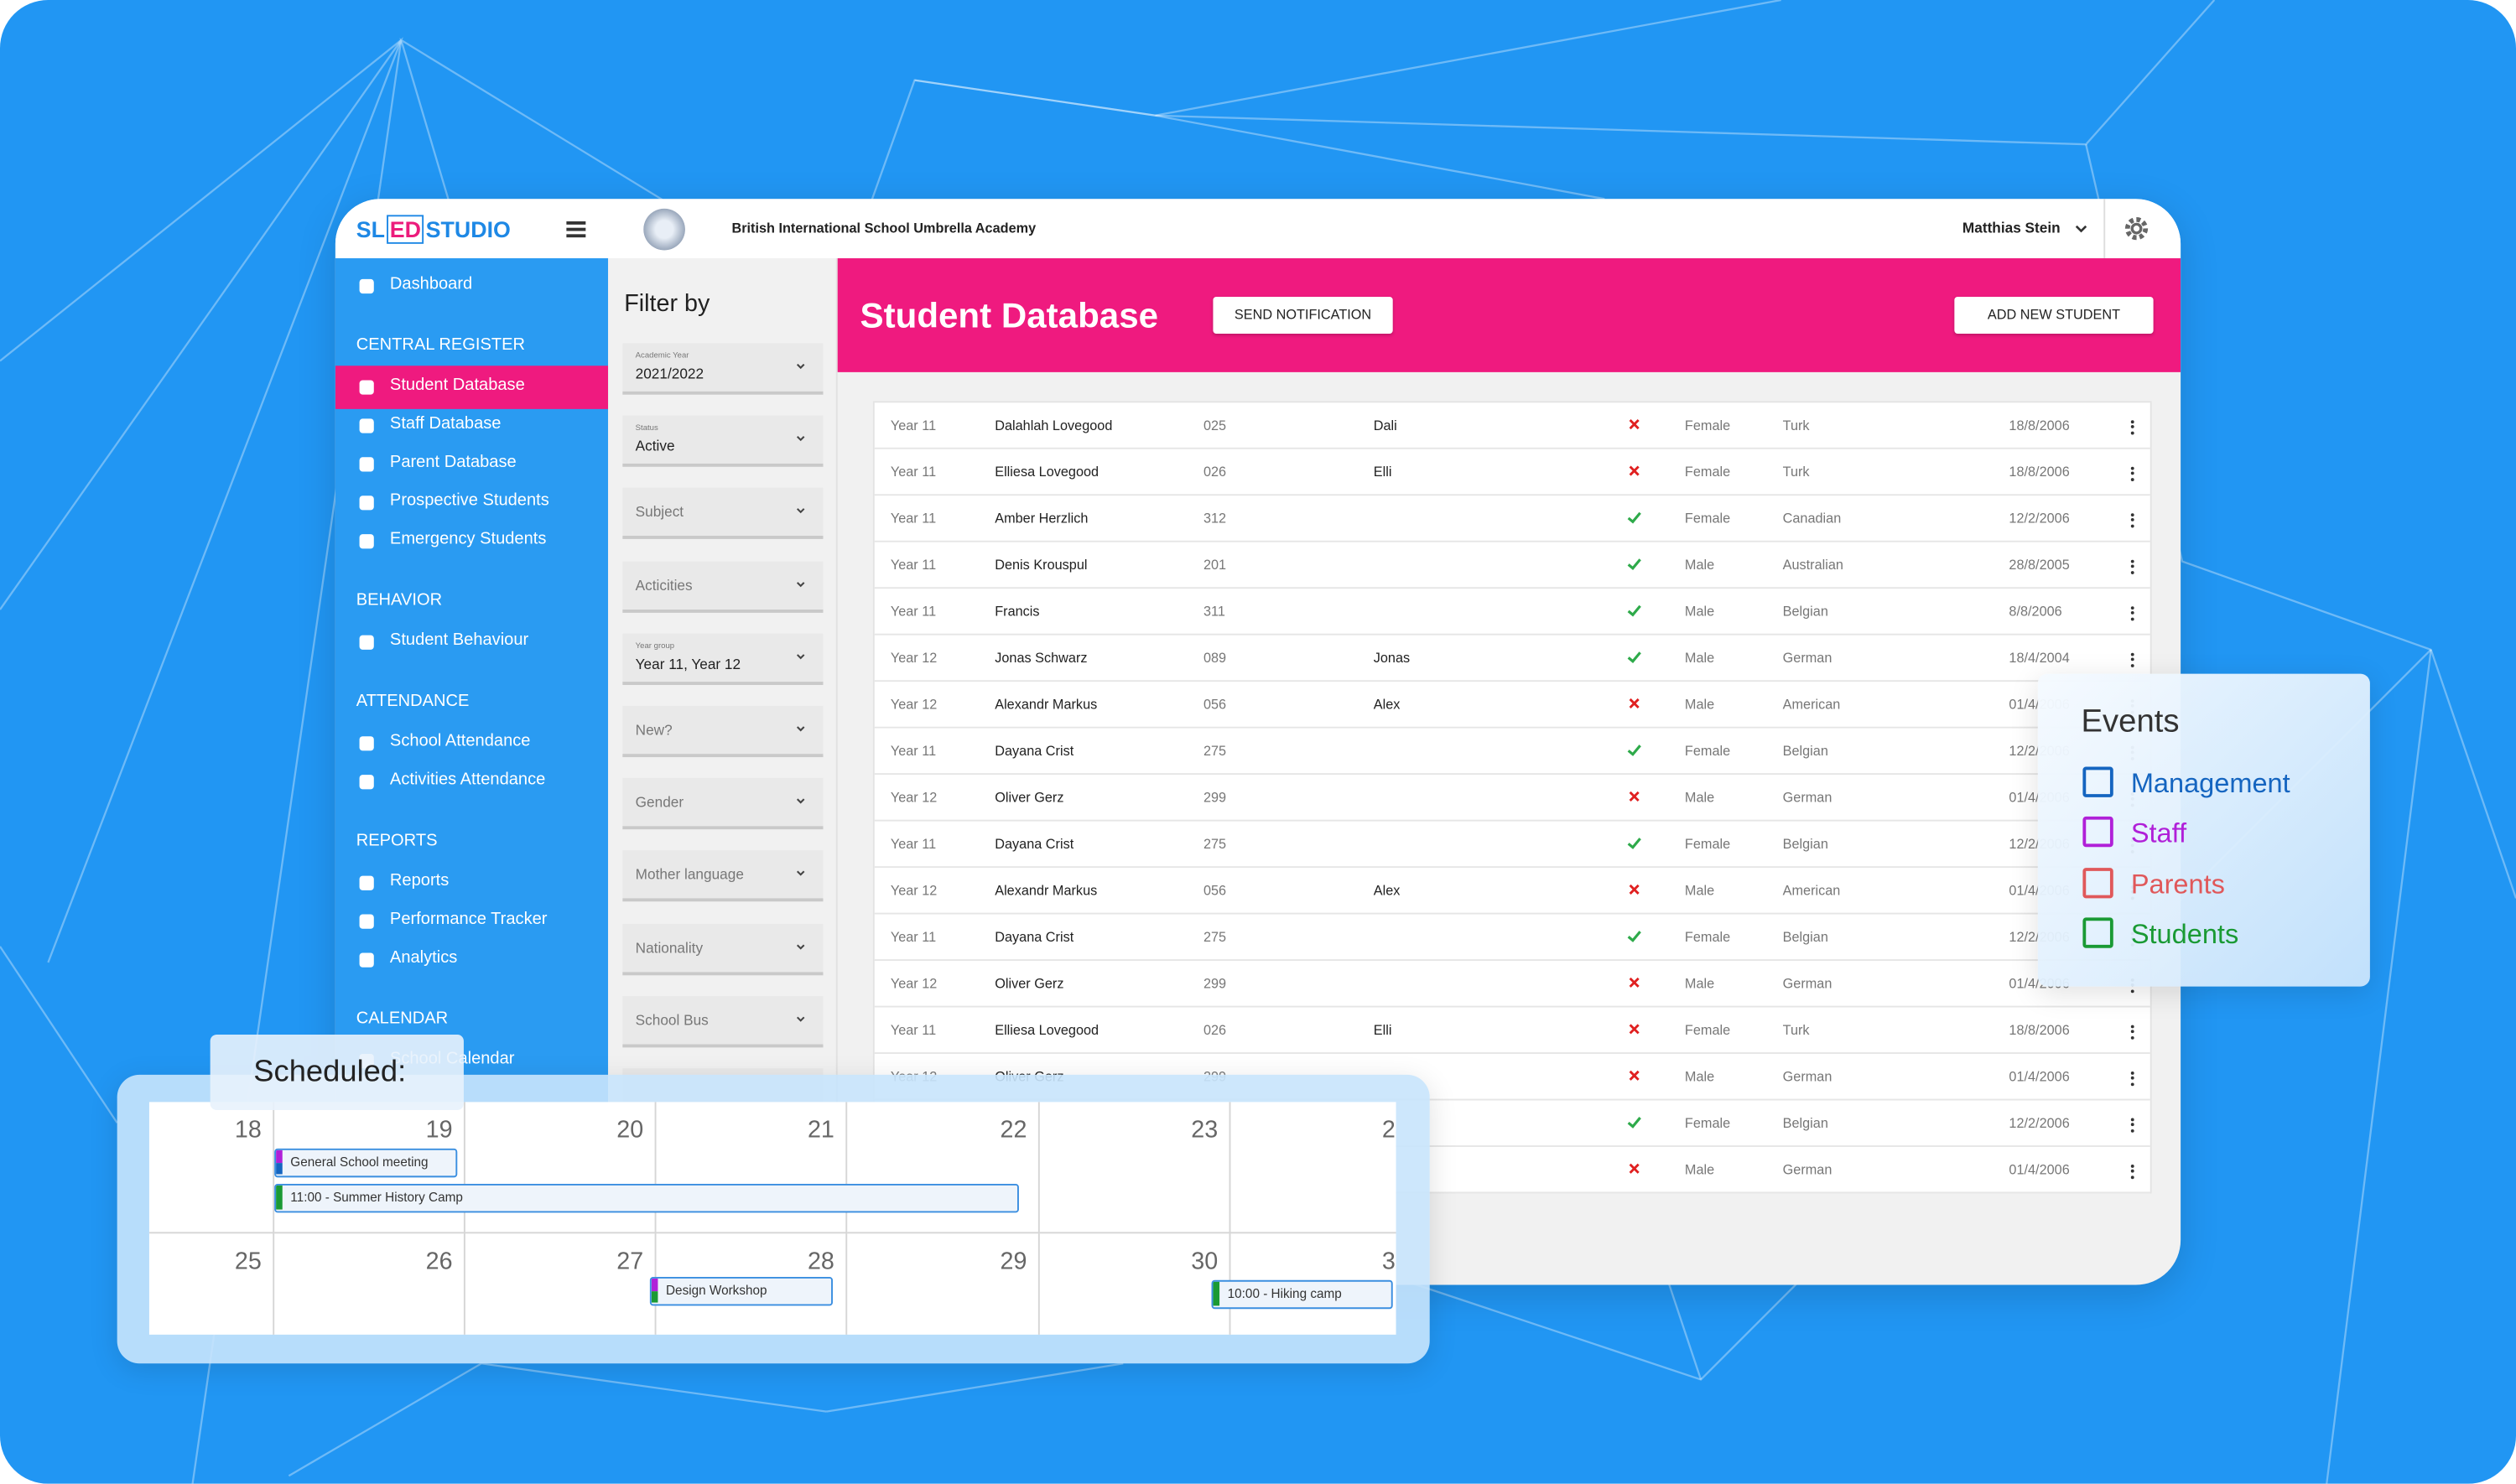  Describe the element at coordinates (672, 1020) in the screenshot. I see `filter-placeholder: School Bus` at that location.